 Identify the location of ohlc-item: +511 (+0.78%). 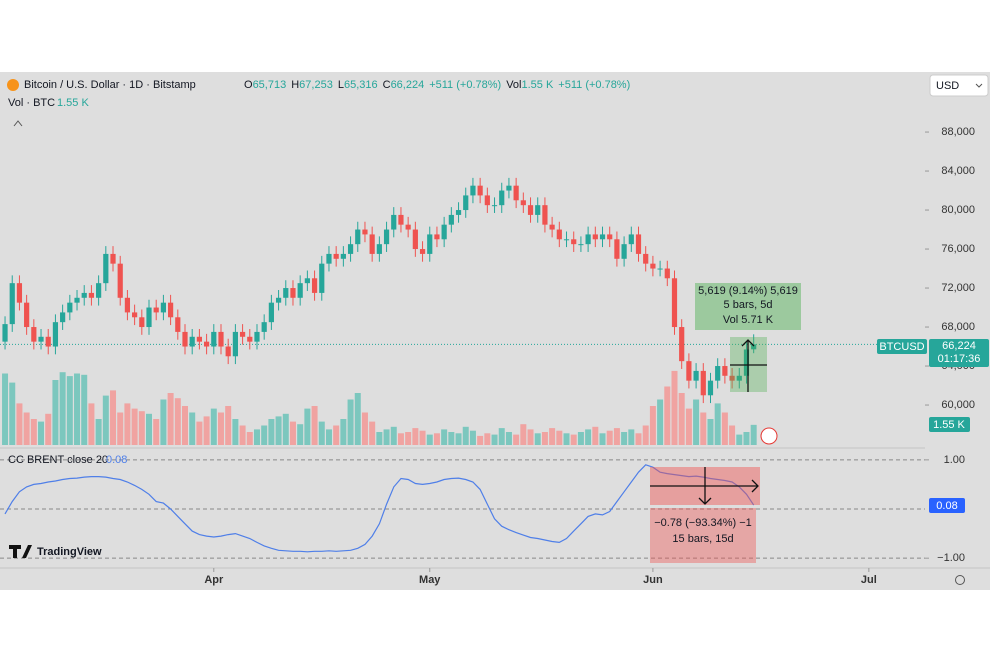
(594, 85).